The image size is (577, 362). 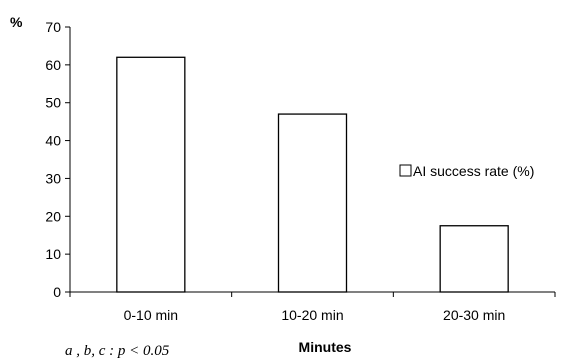 What do you see at coordinates (312, 203) in the screenshot?
I see `bar-10-20-min` at bounding box center [312, 203].